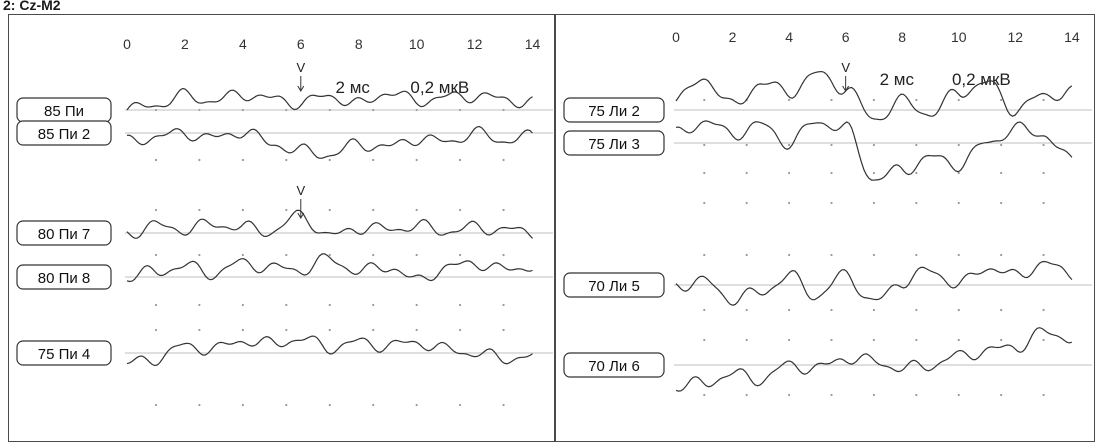 The height and width of the screenshot is (443, 1097). Describe the element at coordinates (959, 37) in the screenshot. I see `x-tick-label: 10` at that location.